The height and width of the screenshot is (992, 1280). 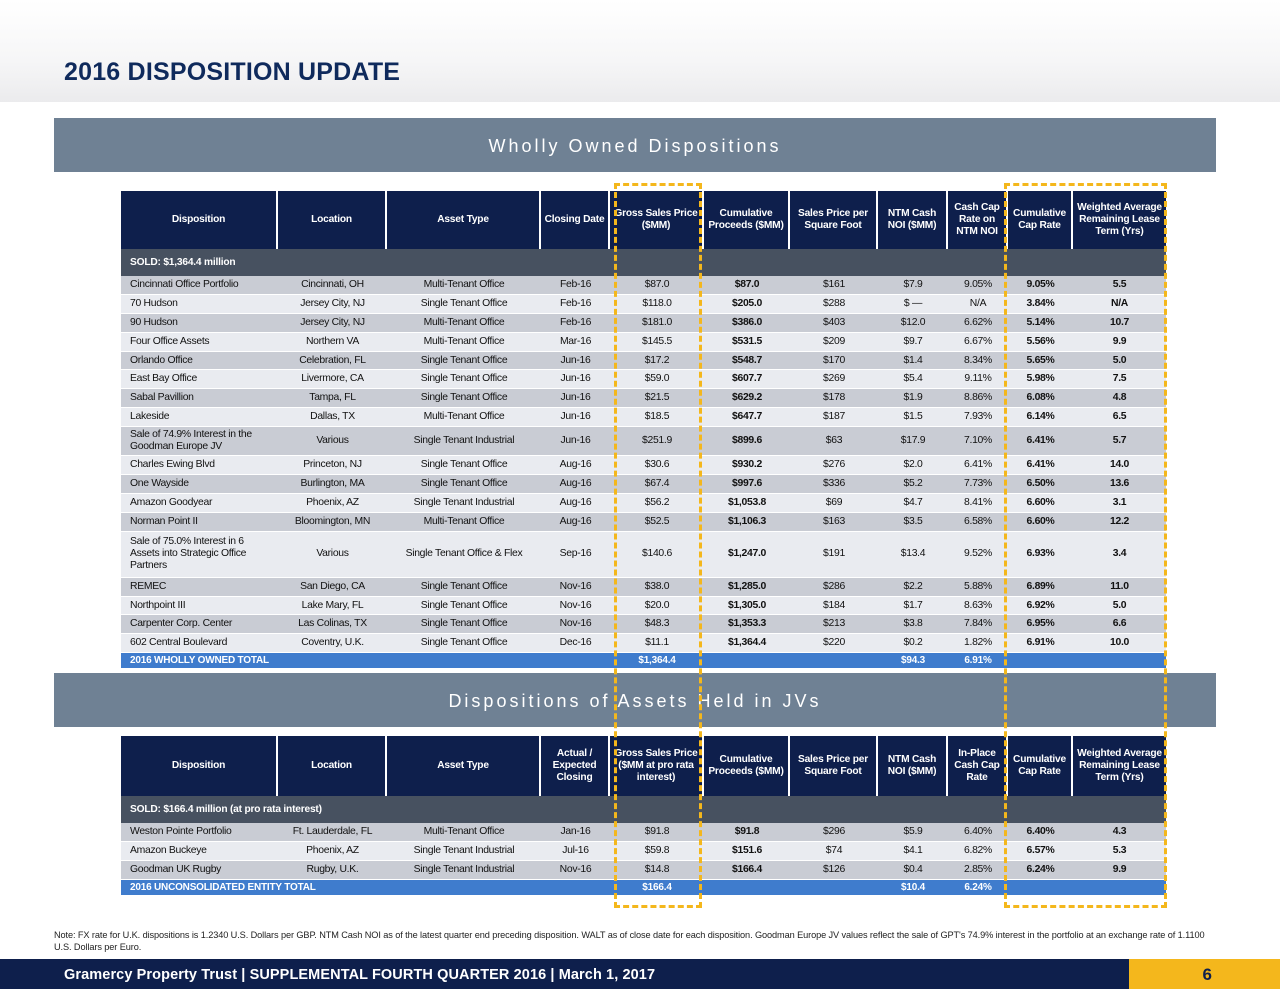 What do you see at coordinates (1040, 484) in the screenshot?
I see `cell-col-cumulative-cap-rate: 6.50%` at bounding box center [1040, 484].